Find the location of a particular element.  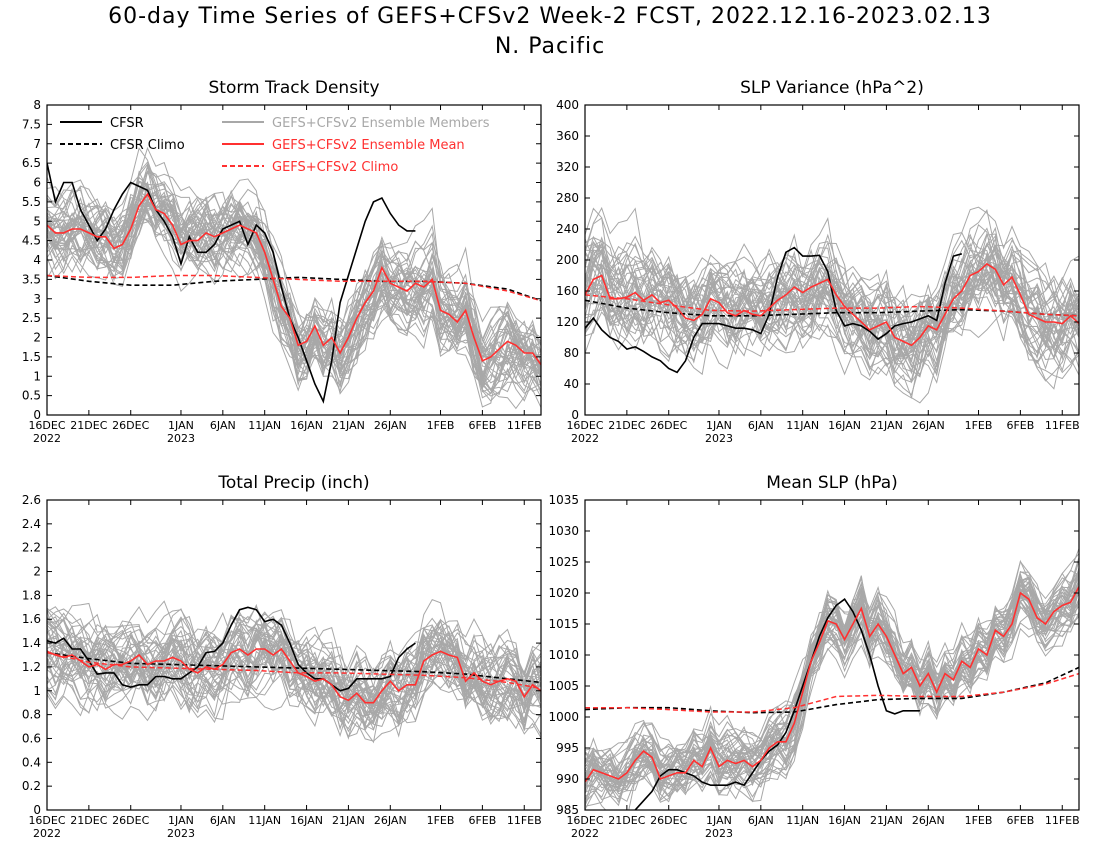

y-tick-label: 1025 is located at coordinates (563, 562).